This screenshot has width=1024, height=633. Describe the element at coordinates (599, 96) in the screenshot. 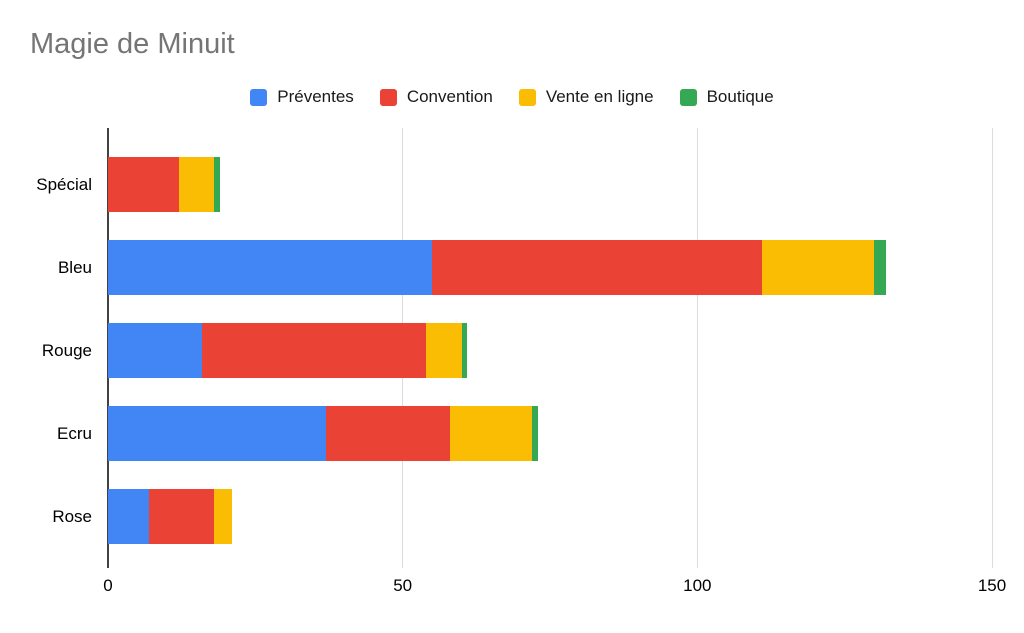

I see `legend-label: Vente en ligne` at that location.